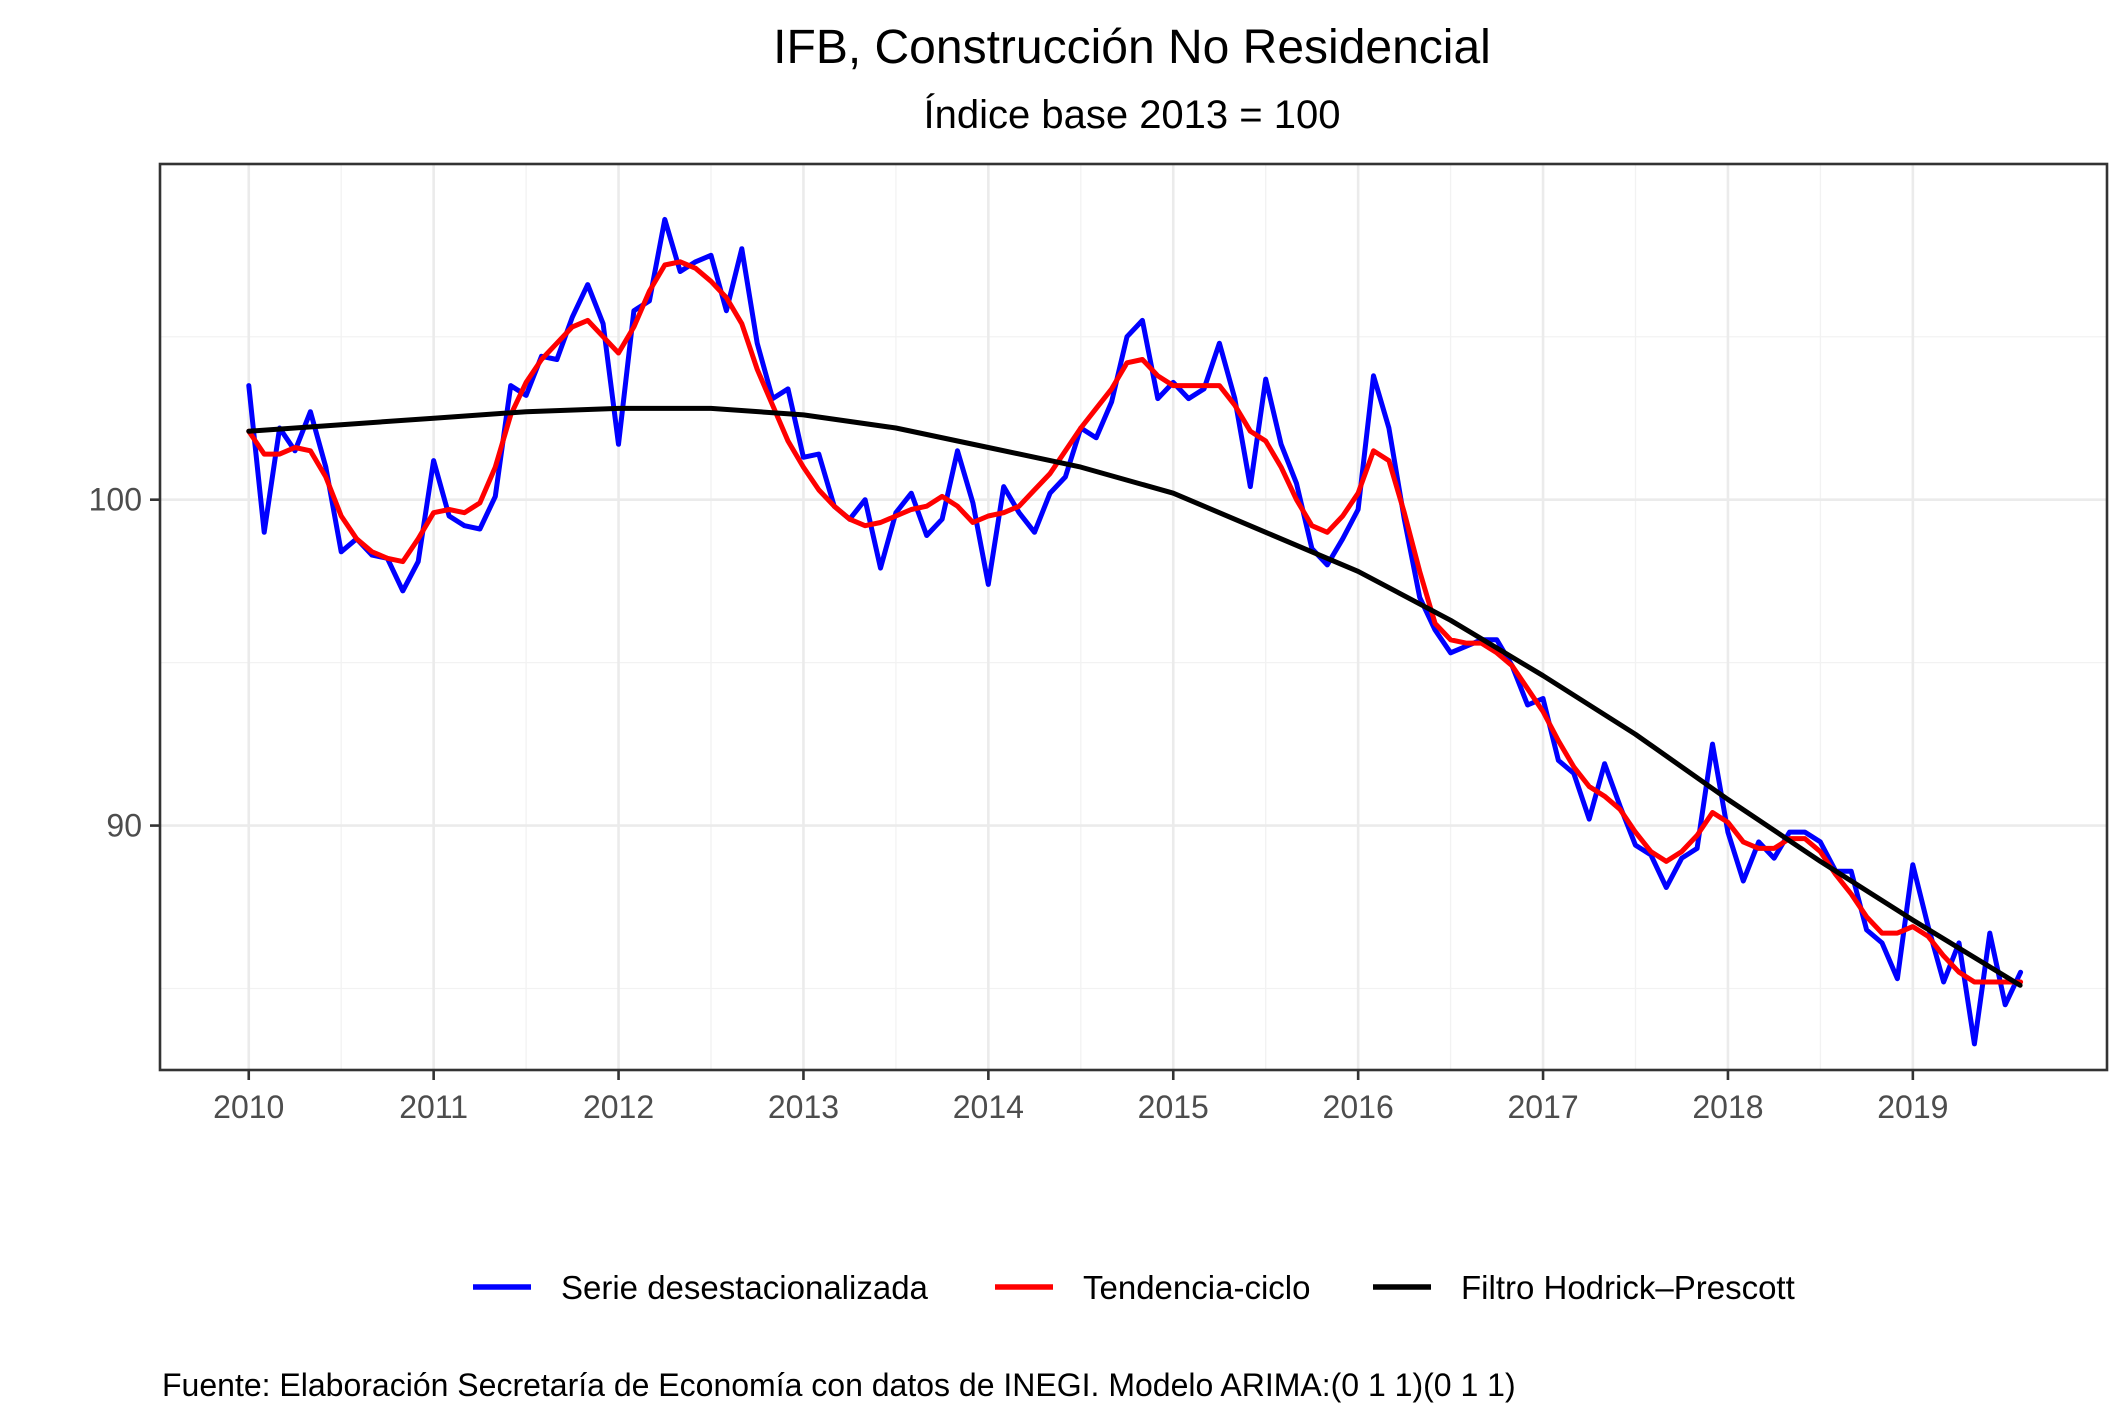  Describe the element at coordinates (124, 663) in the screenshot. I see `y-axis: 90 100` at that location.